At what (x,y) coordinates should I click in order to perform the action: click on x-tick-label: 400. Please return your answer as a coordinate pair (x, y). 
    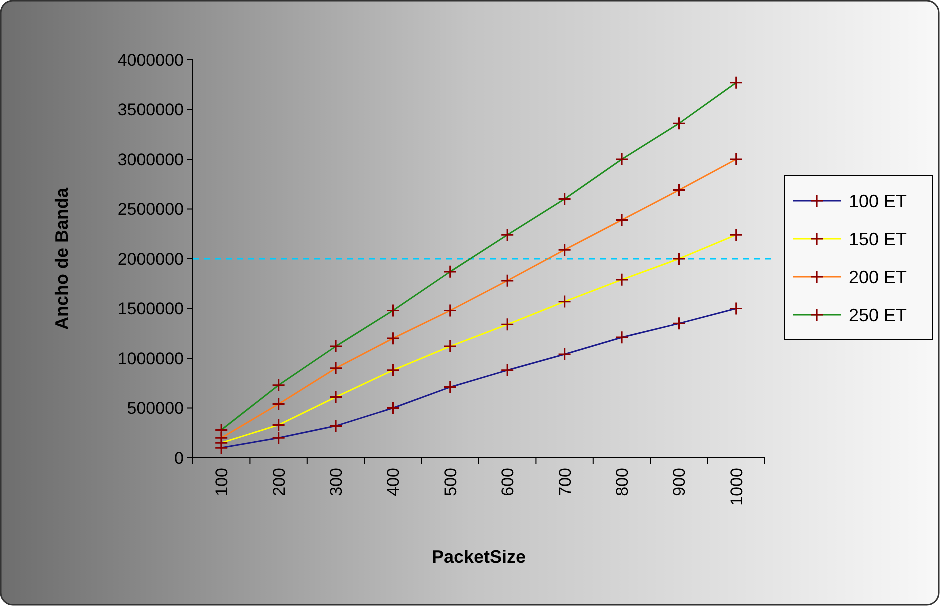
    Looking at the image, I should click on (394, 482).